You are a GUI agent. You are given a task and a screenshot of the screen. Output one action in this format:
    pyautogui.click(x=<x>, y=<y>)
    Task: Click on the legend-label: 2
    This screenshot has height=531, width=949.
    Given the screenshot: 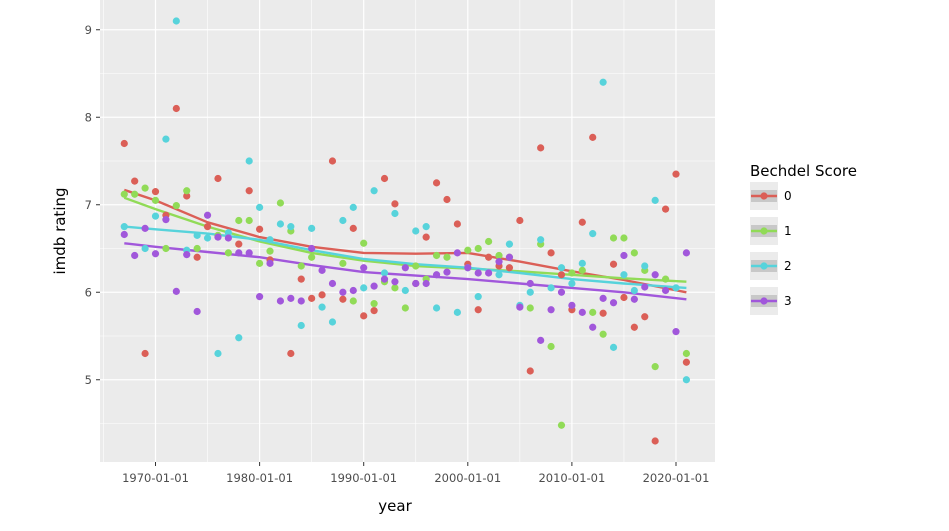 What is the action you would take?
    pyautogui.click(x=788, y=266)
    